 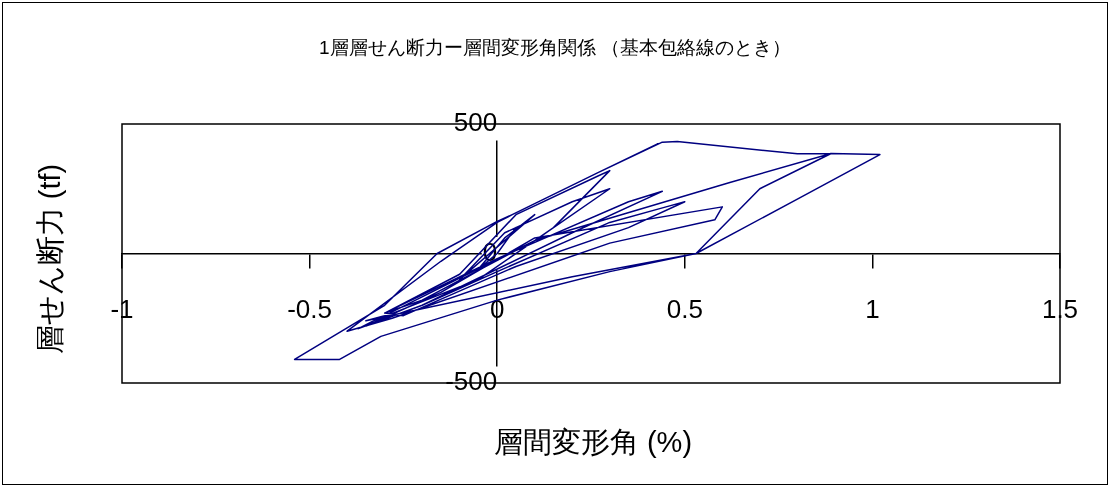 I want to click on y-axis-title: 層せん断力 (tf), so click(x=50, y=259).